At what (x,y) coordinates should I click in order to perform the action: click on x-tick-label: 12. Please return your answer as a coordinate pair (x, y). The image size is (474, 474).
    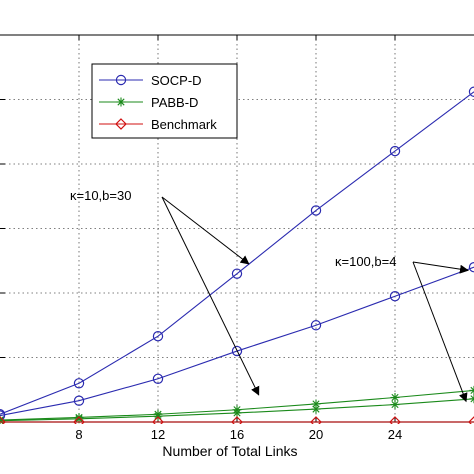
    Looking at the image, I should click on (158, 434).